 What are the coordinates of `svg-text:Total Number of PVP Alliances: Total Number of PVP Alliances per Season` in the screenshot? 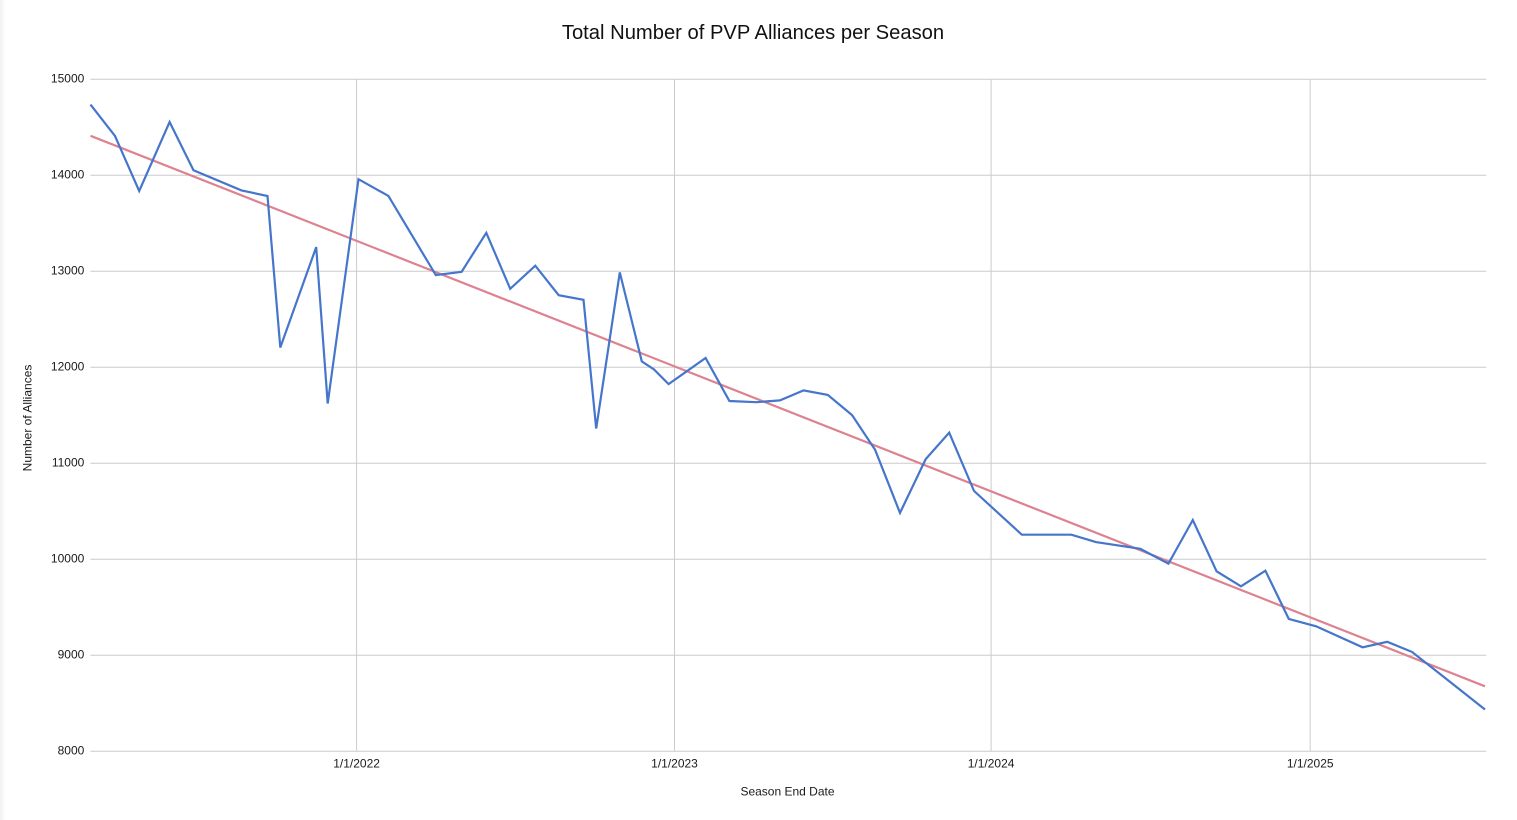 It's located at (753, 33).